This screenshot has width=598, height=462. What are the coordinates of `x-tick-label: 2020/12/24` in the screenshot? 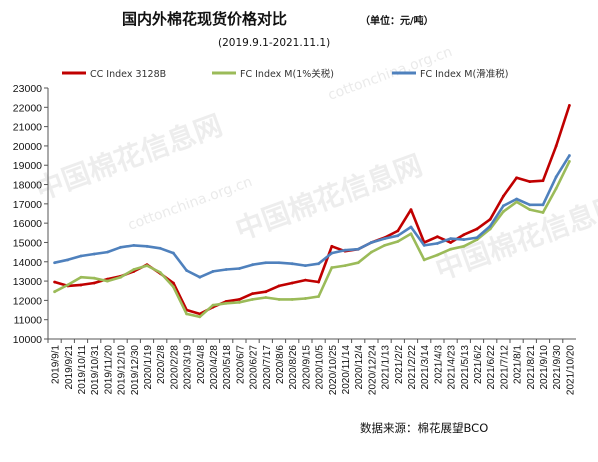 It's located at (372, 370).